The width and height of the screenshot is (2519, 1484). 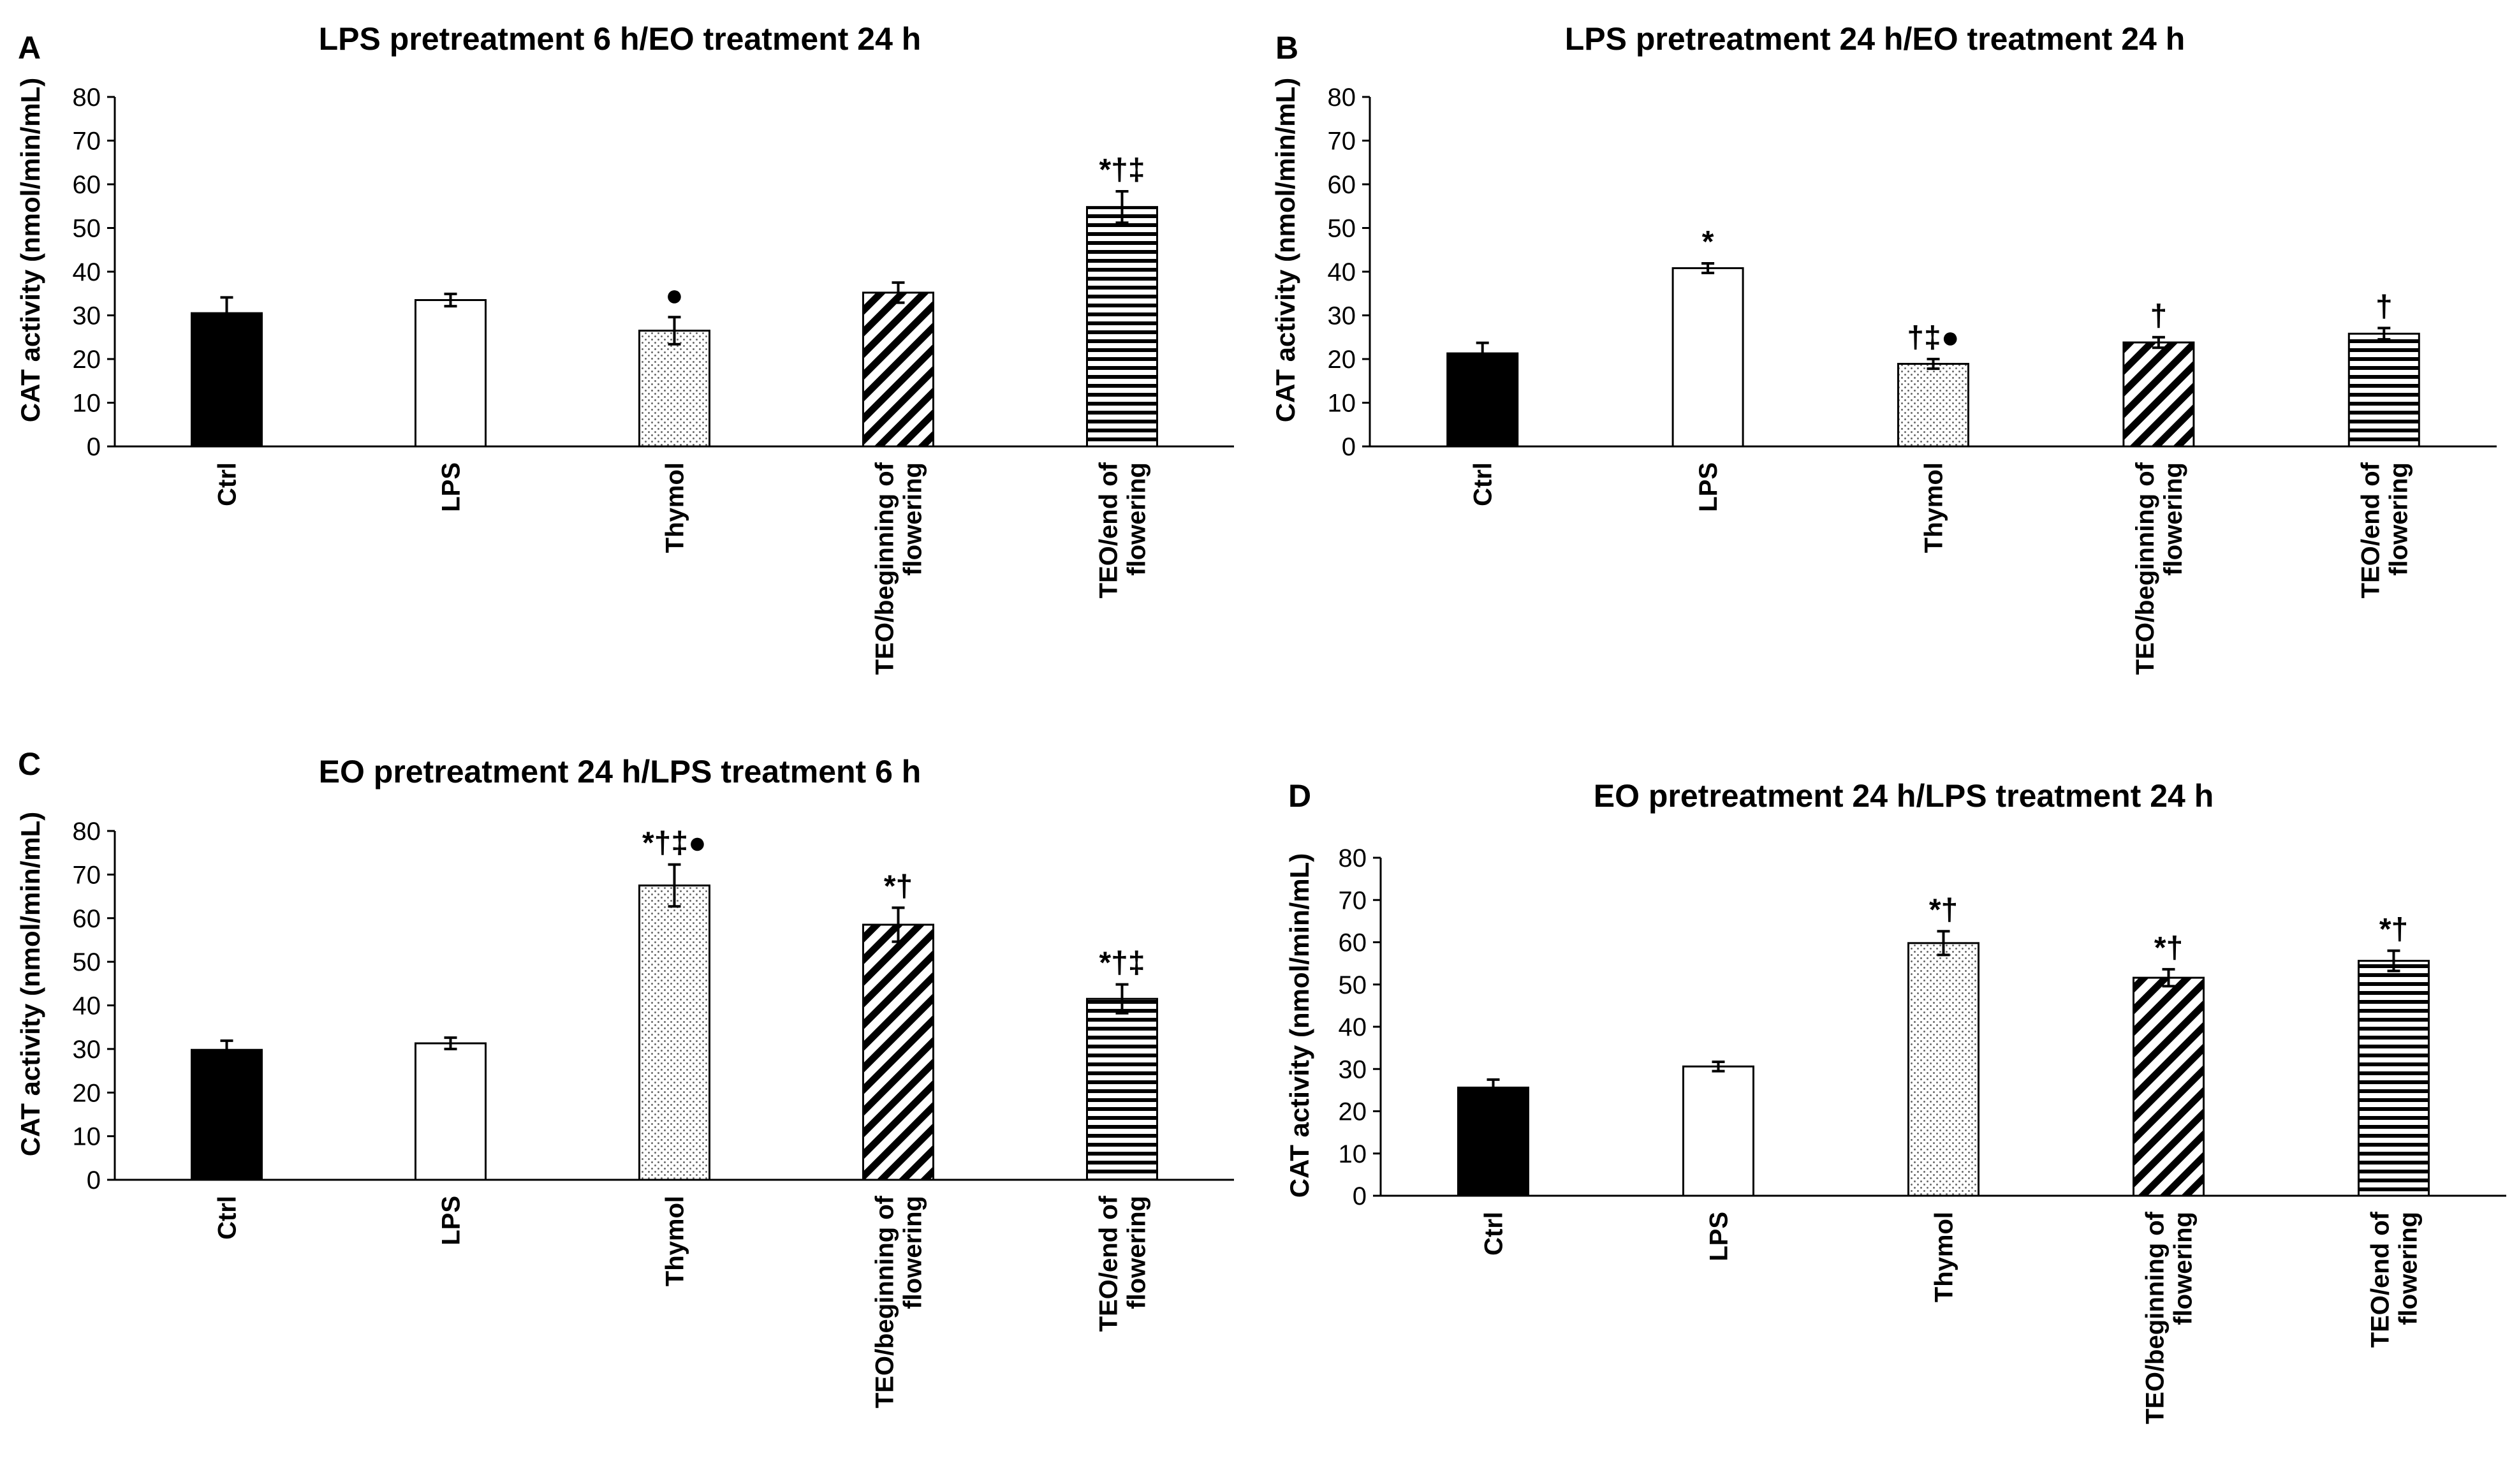 I want to click on chart-title-d: EO pretreatment 24 h/LPS treatment 24 h, so click(x=1904, y=796).